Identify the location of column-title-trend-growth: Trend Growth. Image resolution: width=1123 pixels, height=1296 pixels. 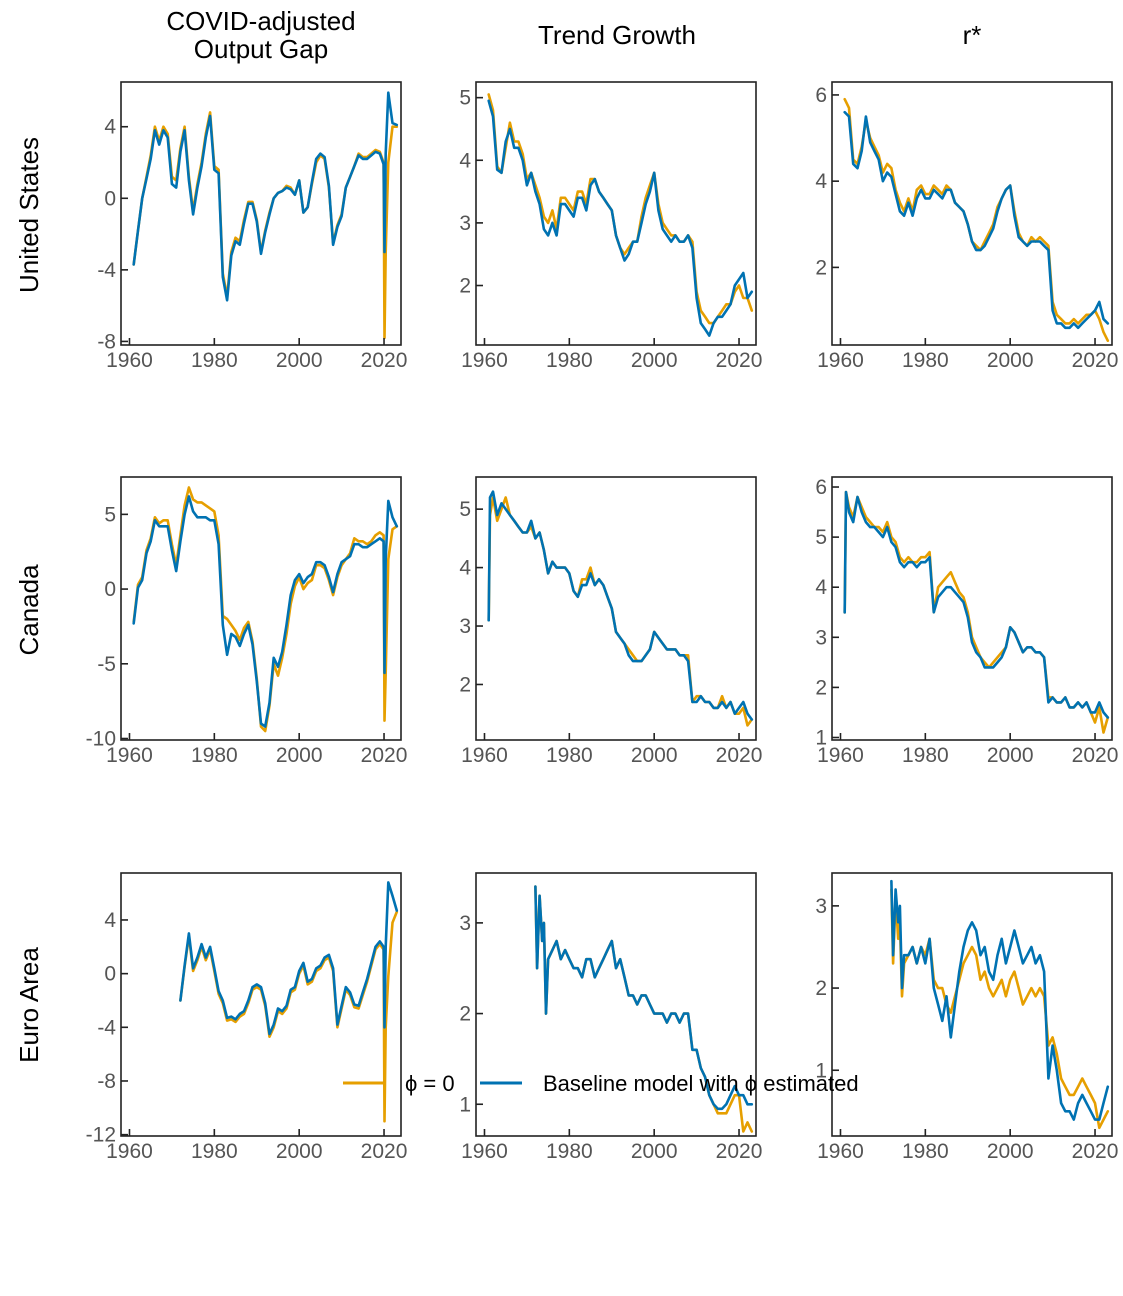
(617, 35).